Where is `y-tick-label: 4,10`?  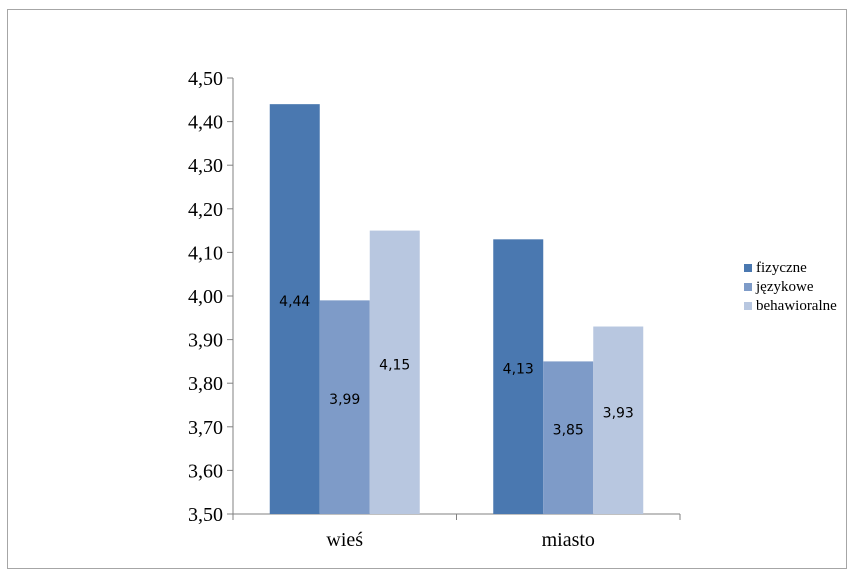
y-tick-label: 4,10 is located at coordinates (205, 253).